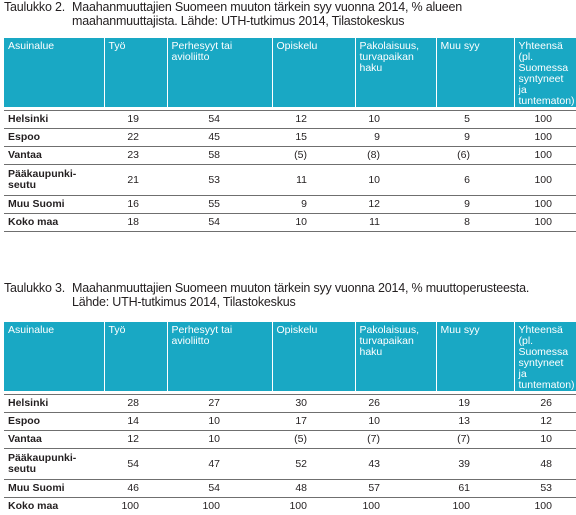  I want to click on table-row: Espoo 14 10 17 10 13 12, so click(290, 422).